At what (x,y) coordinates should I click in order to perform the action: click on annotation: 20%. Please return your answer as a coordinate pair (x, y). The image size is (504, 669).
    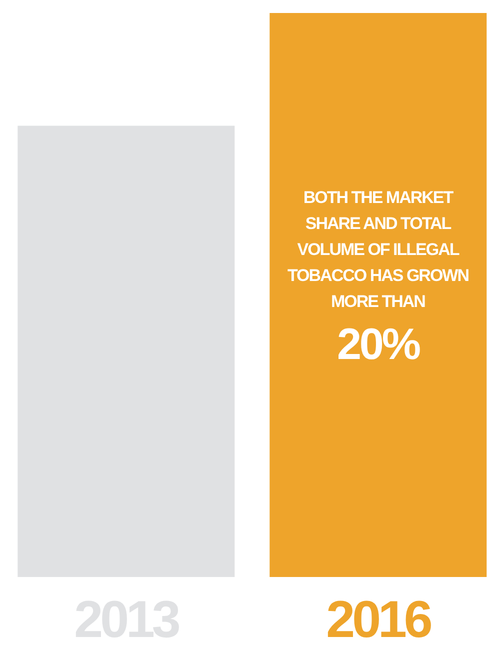
    Looking at the image, I should click on (378, 345).